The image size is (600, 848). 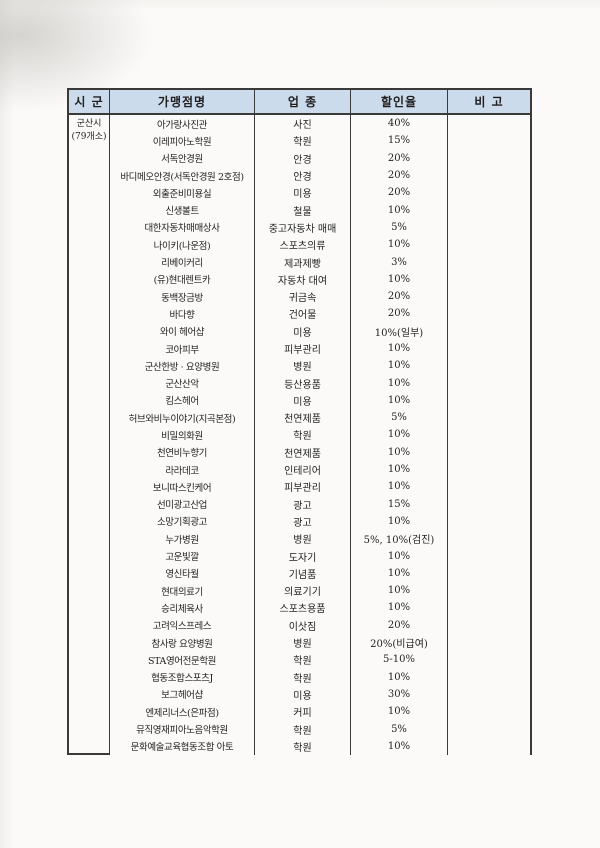 I want to click on region-cell: 군산시 (79개소), so click(x=89, y=435).